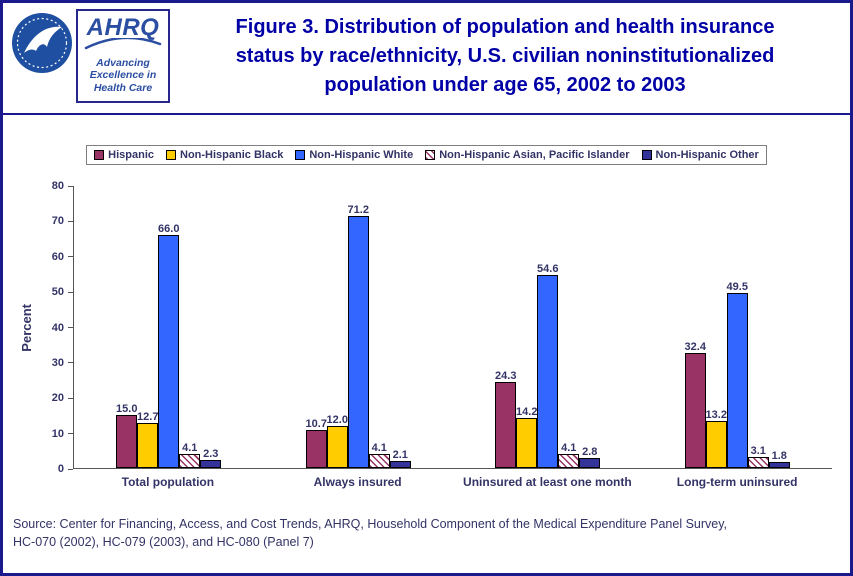  Describe the element at coordinates (357, 482) in the screenshot. I see `x-category-label: Always insured` at that location.